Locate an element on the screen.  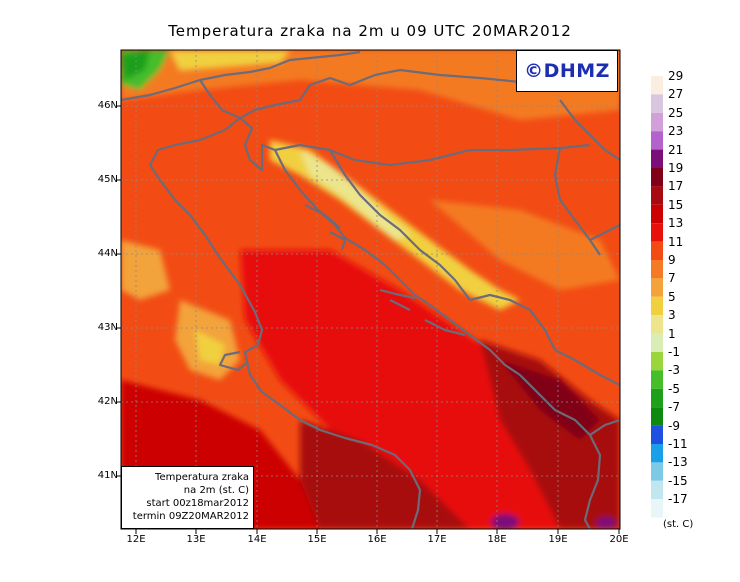
lon-label-15e: 15E is located at coordinates (317, 539).